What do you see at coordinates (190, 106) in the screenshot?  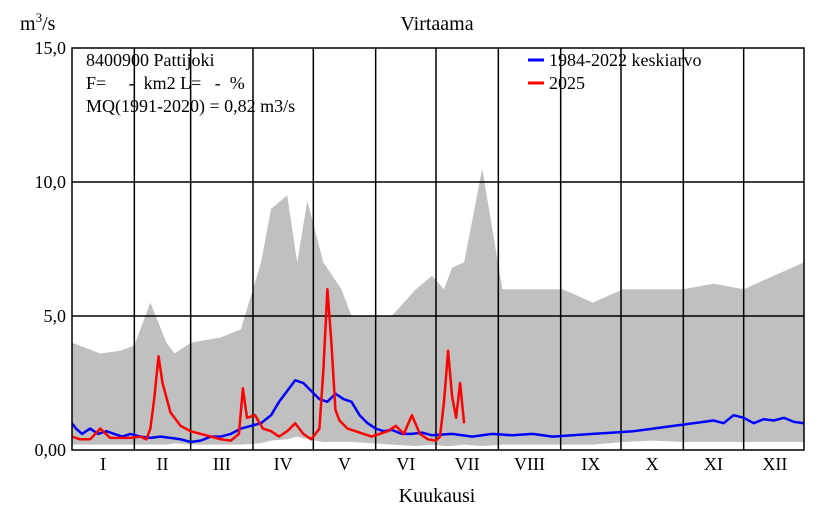 I see `station-mq: MQ(1991-2020) = 0,82 m3/s` at bounding box center [190, 106].